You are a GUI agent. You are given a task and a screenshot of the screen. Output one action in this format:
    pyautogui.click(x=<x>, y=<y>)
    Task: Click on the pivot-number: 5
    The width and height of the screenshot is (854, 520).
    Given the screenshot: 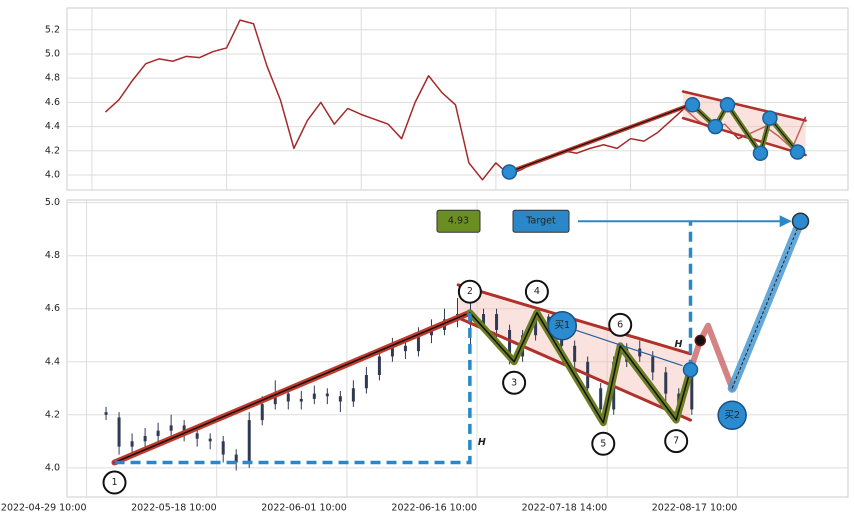 What is the action you would take?
    pyautogui.click(x=603, y=443)
    